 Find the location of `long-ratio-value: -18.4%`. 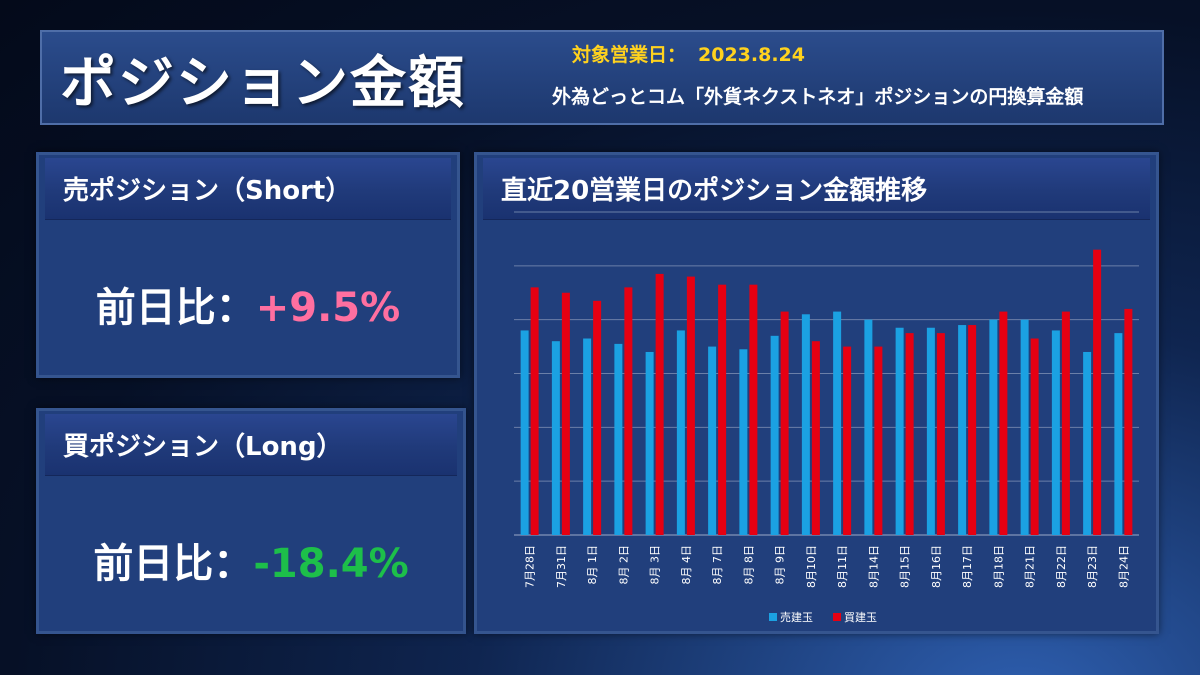

long-ratio-value: -18.4% is located at coordinates (331, 564).